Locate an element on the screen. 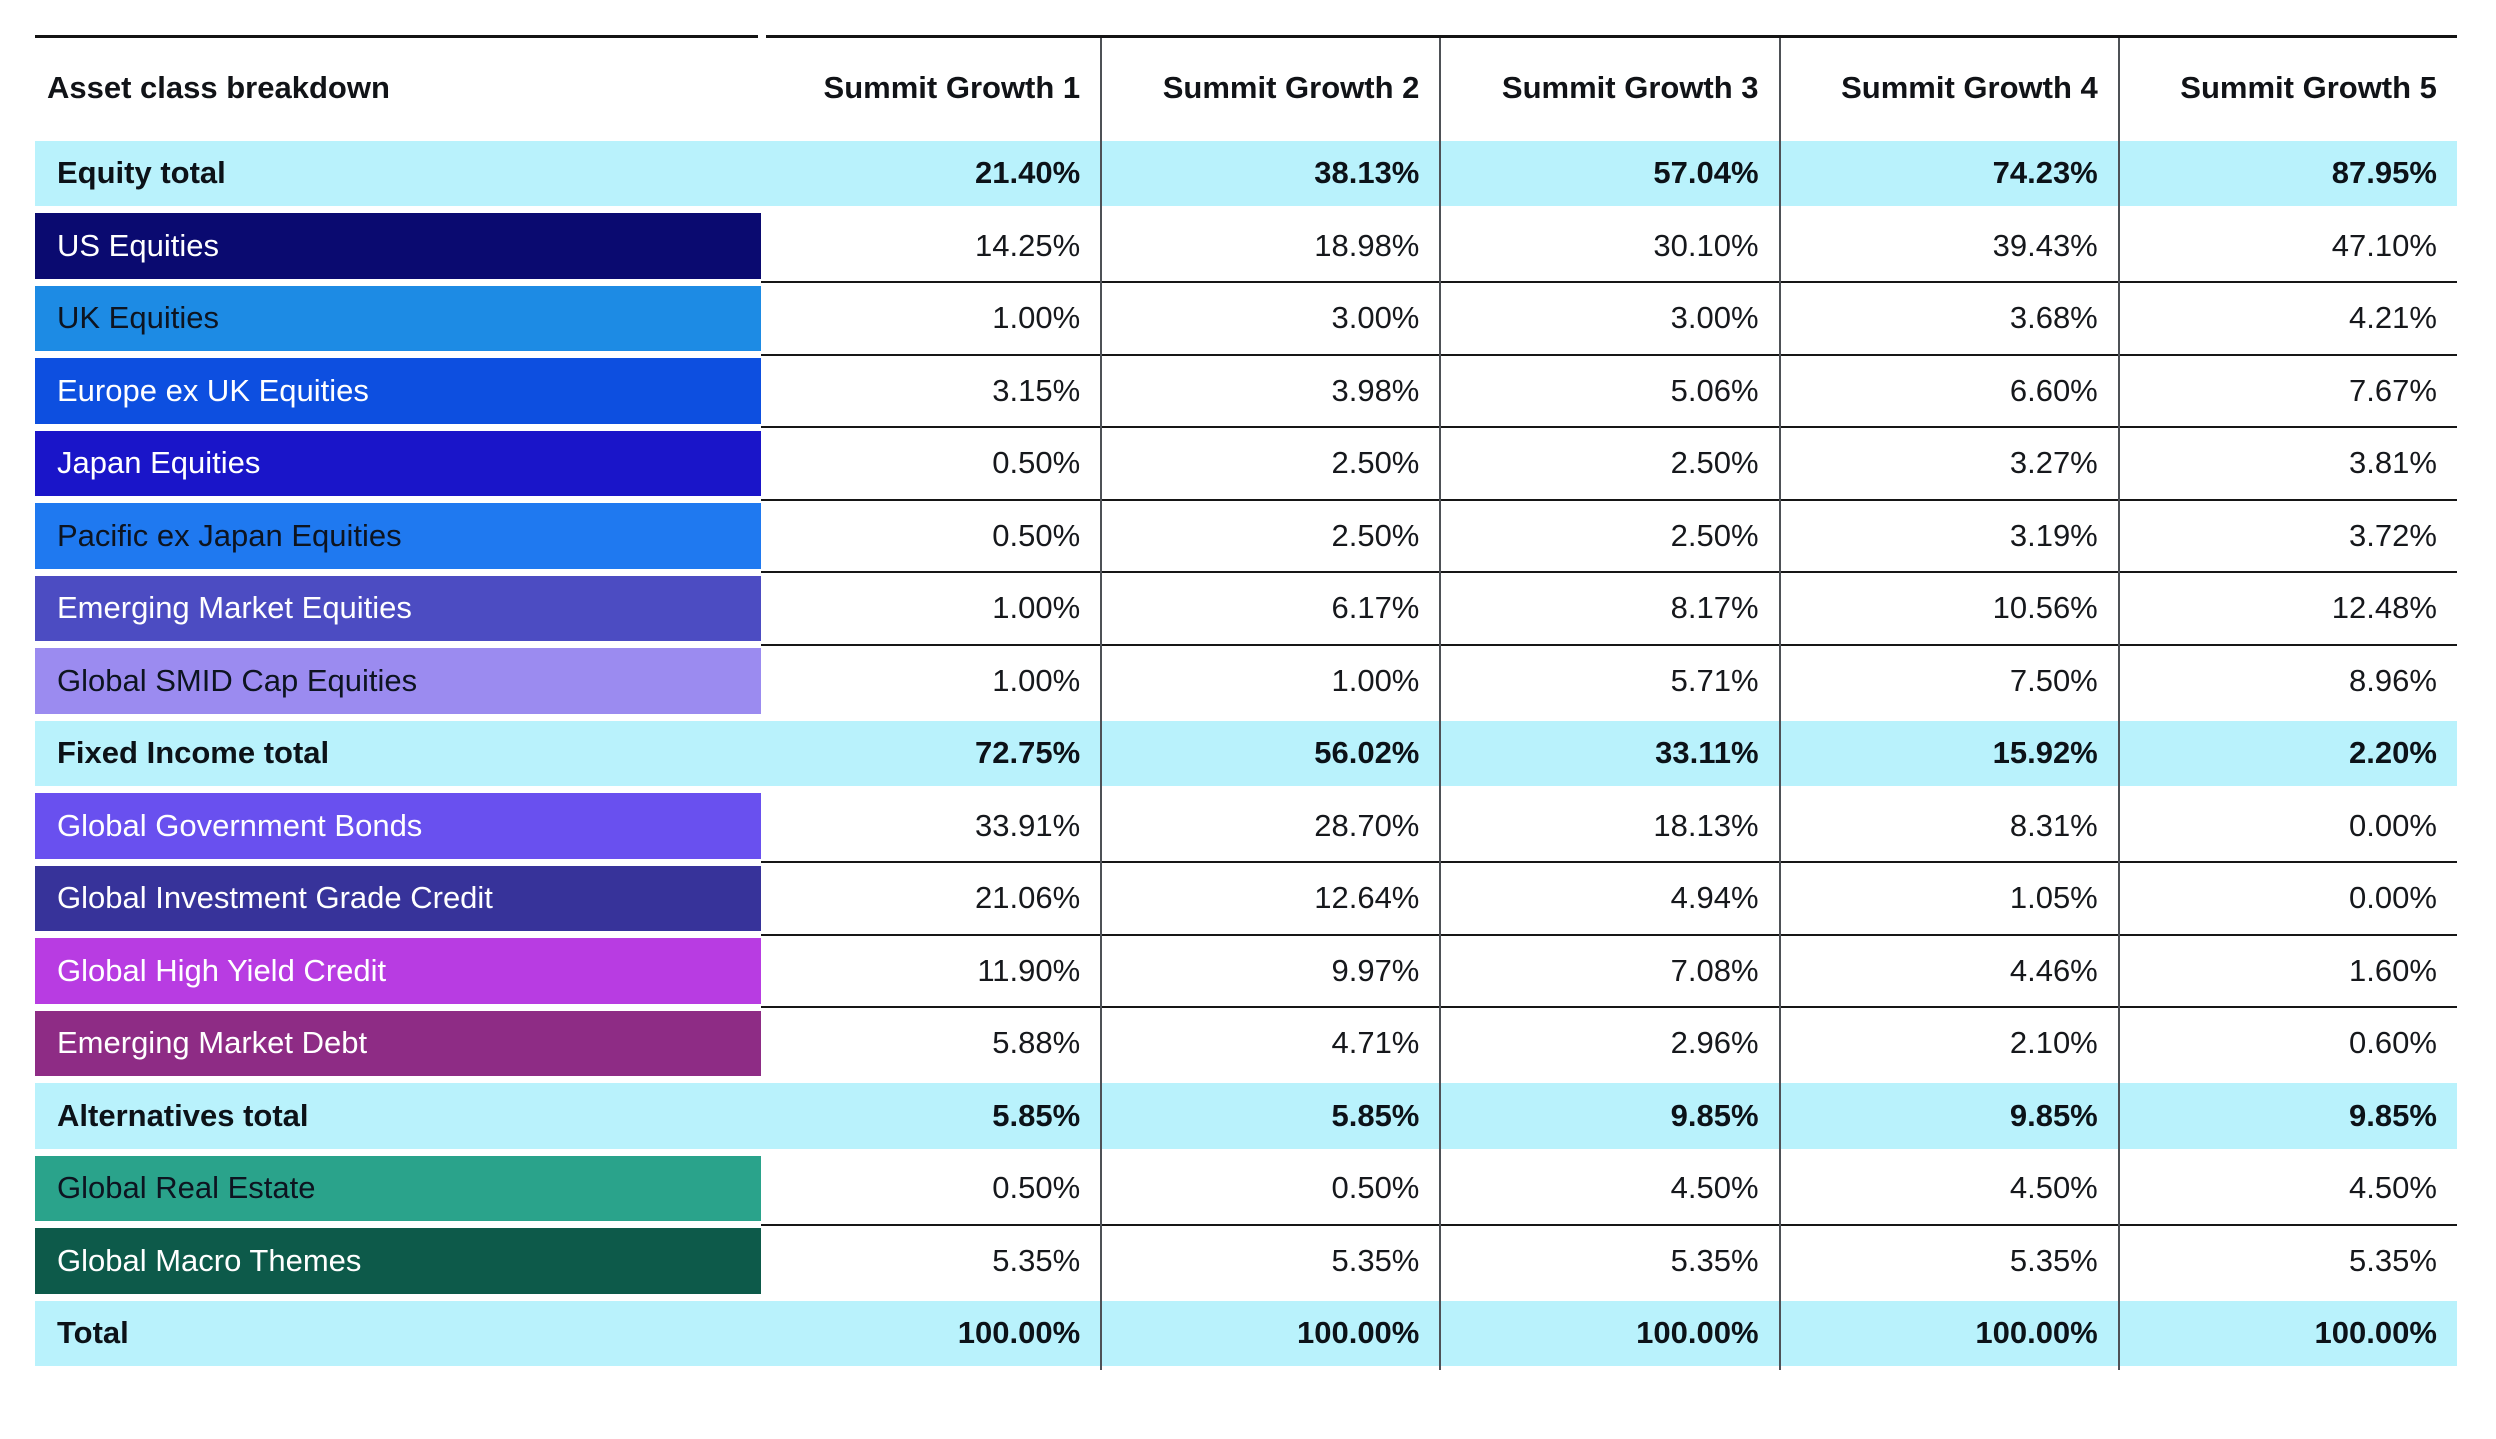  value: 21.40% is located at coordinates (931, 173).